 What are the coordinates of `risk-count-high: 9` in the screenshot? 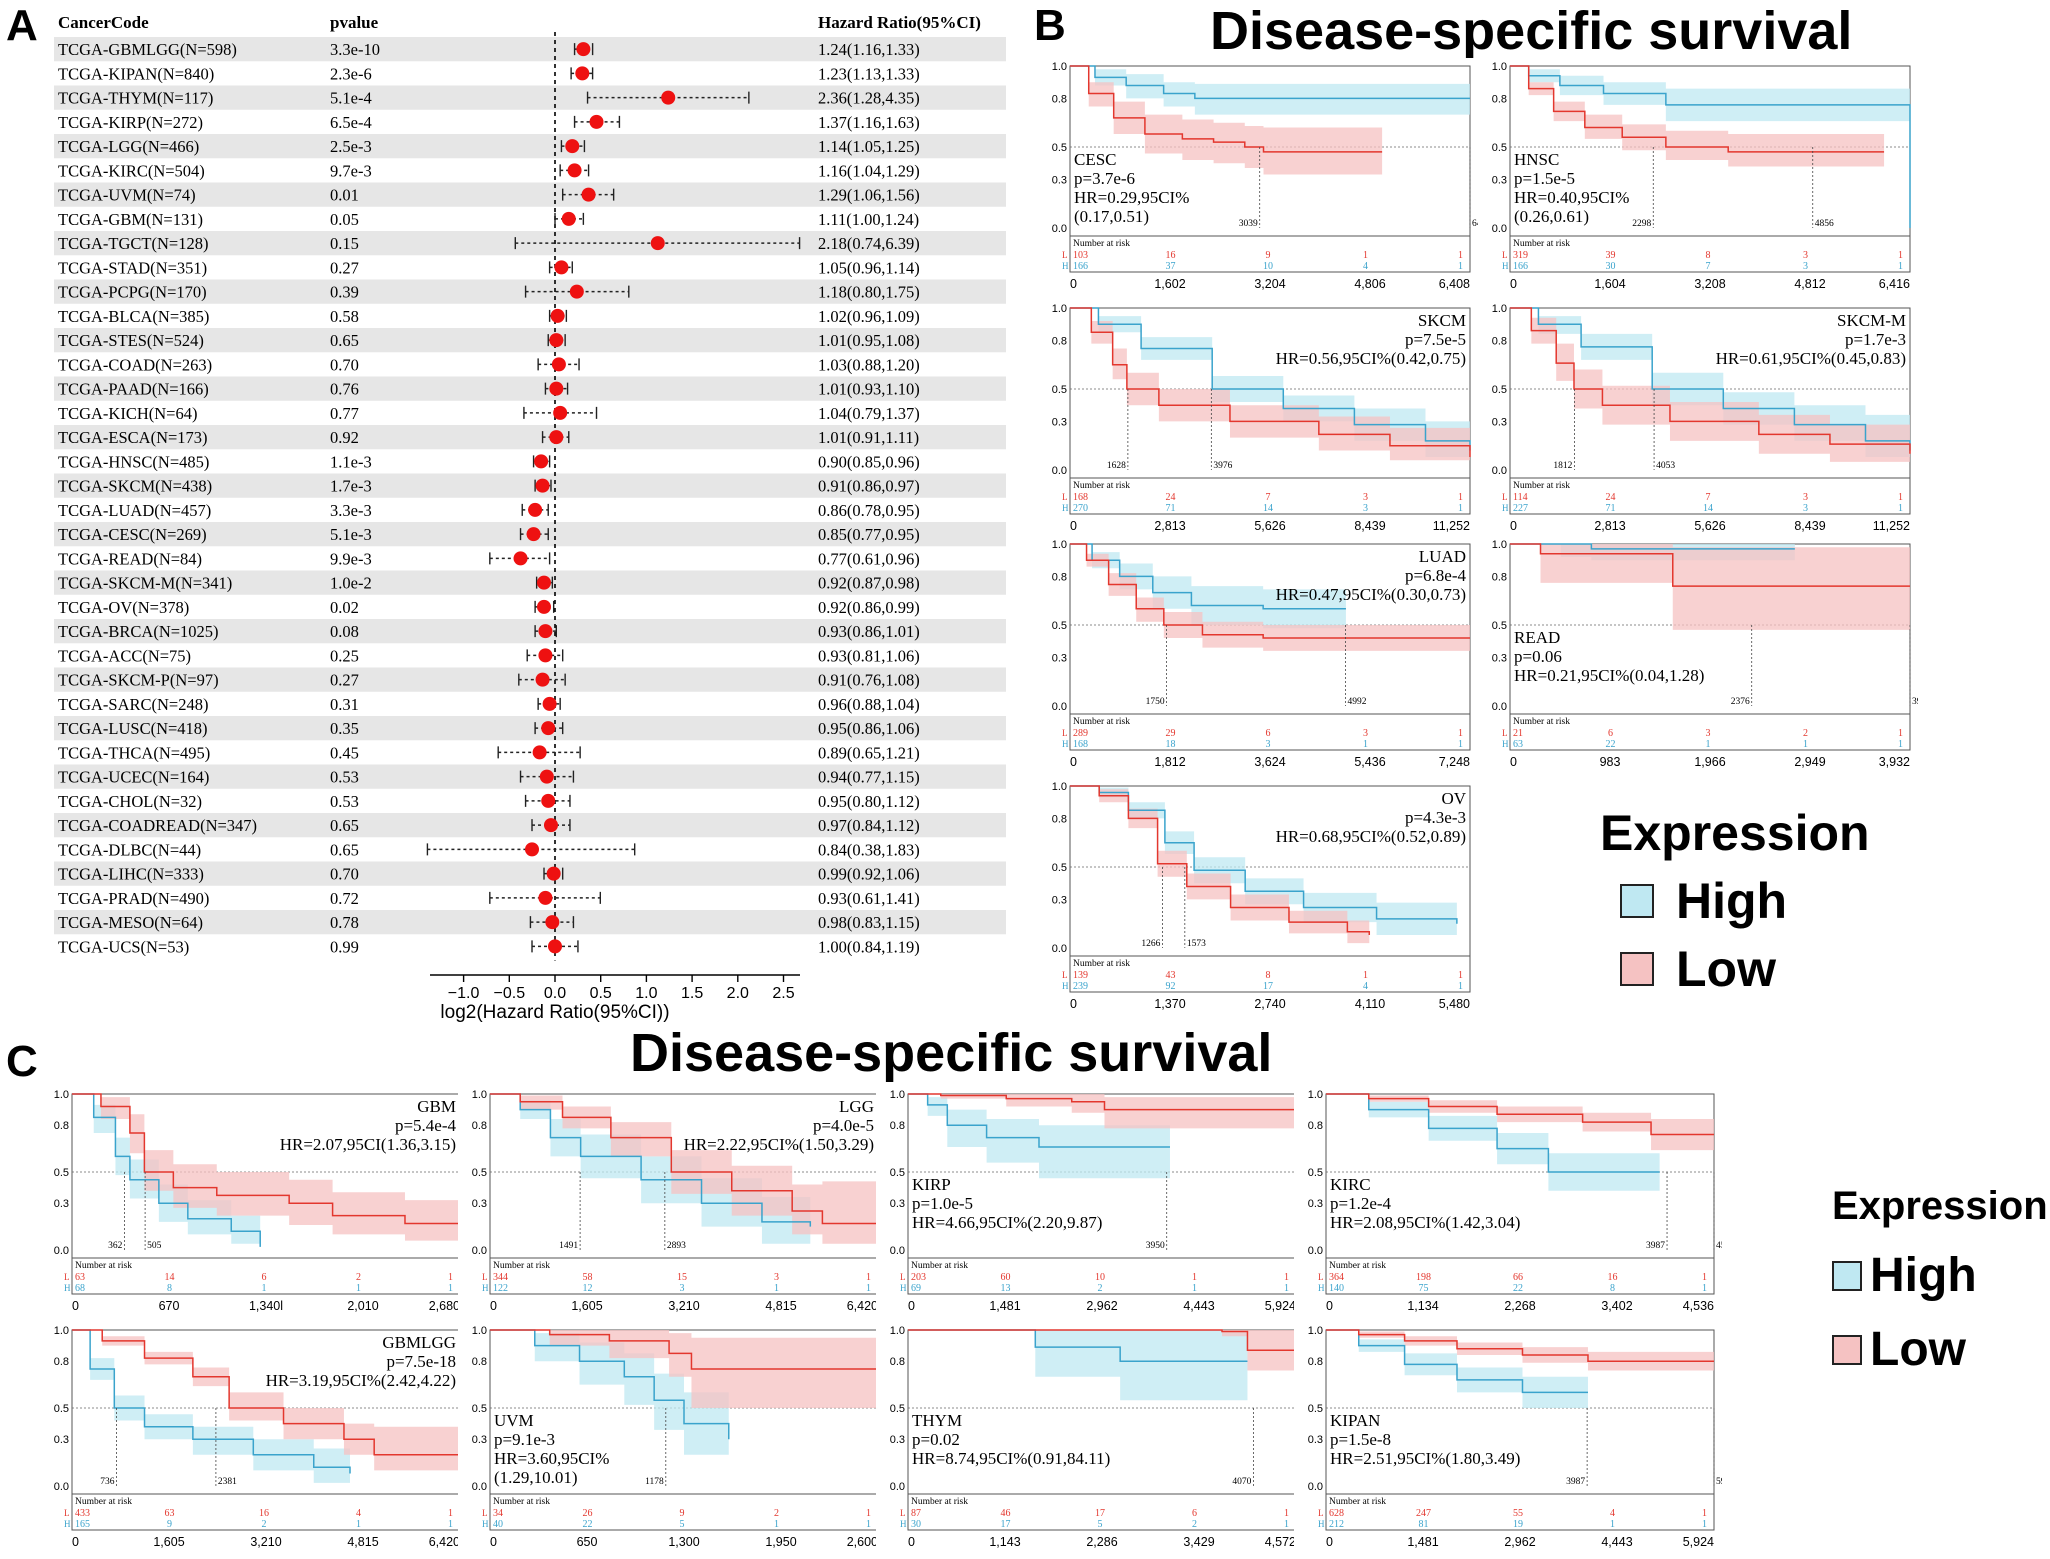 It's located at (169, 1524).